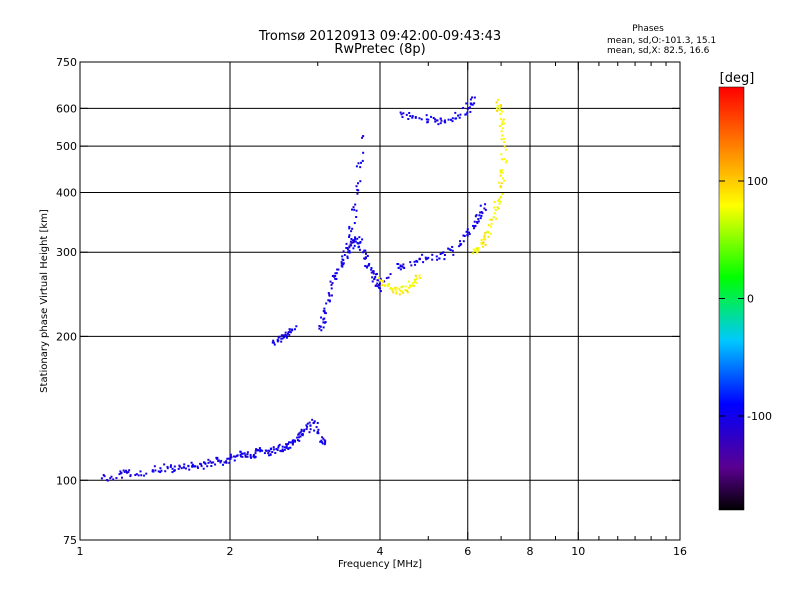  I want to click on y-tick-label: 400, so click(66, 192).